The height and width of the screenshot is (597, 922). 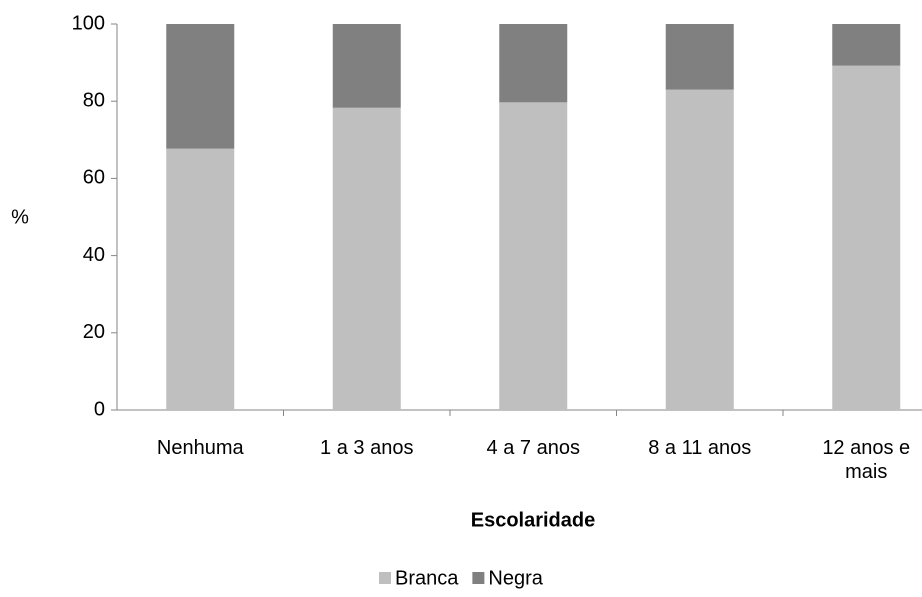 I want to click on legend-label: Branca, so click(x=427, y=578).